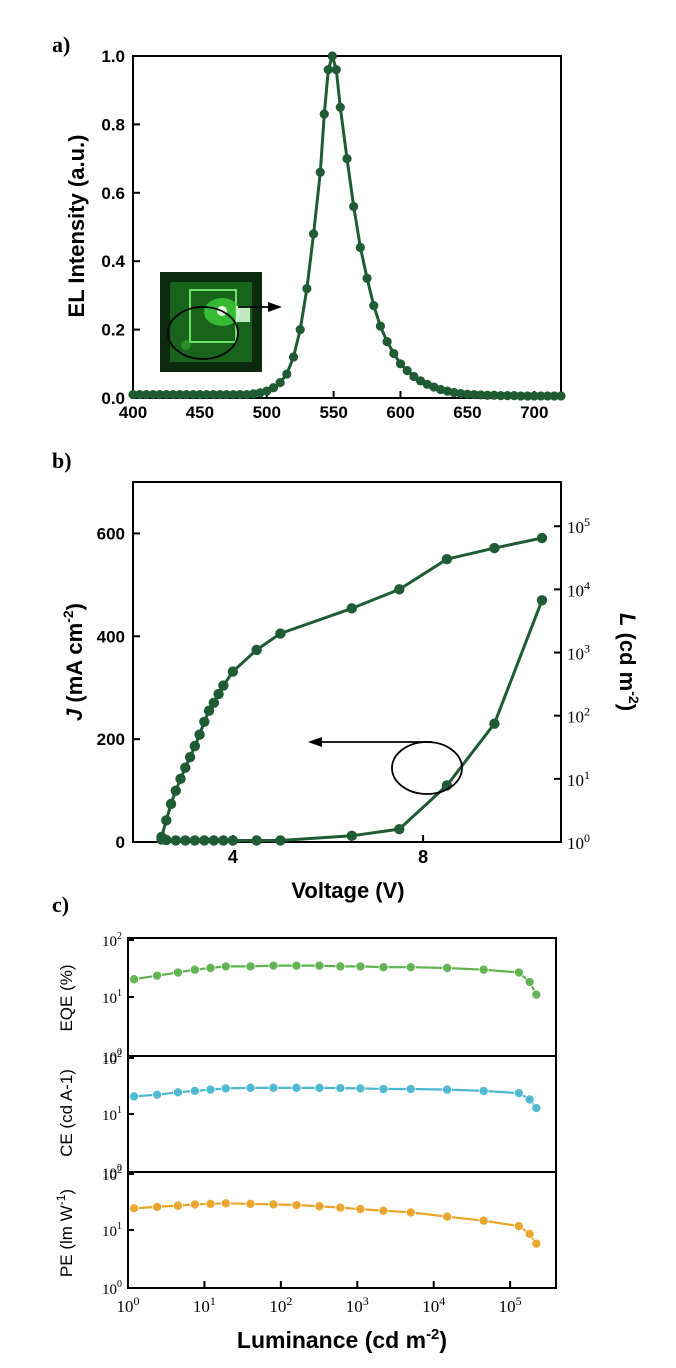 The width and height of the screenshot is (676, 1368). What do you see at coordinates (433, 1305) in the screenshot?
I see `x-tick-label-c: 10⁴` at bounding box center [433, 1305].